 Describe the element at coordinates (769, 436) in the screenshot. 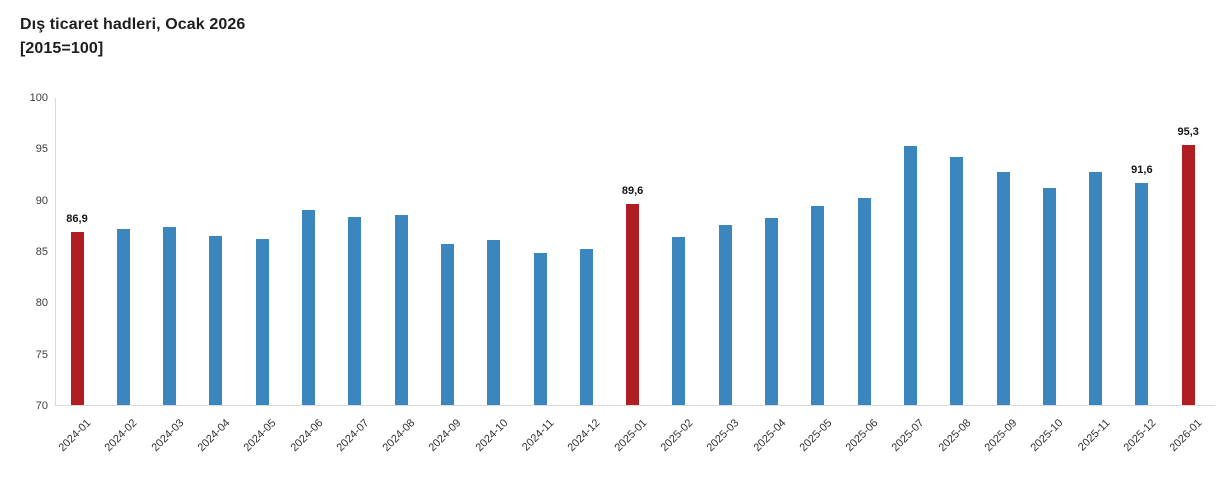

I see `x-tick-label-2025-04: 2025-04` at that location.